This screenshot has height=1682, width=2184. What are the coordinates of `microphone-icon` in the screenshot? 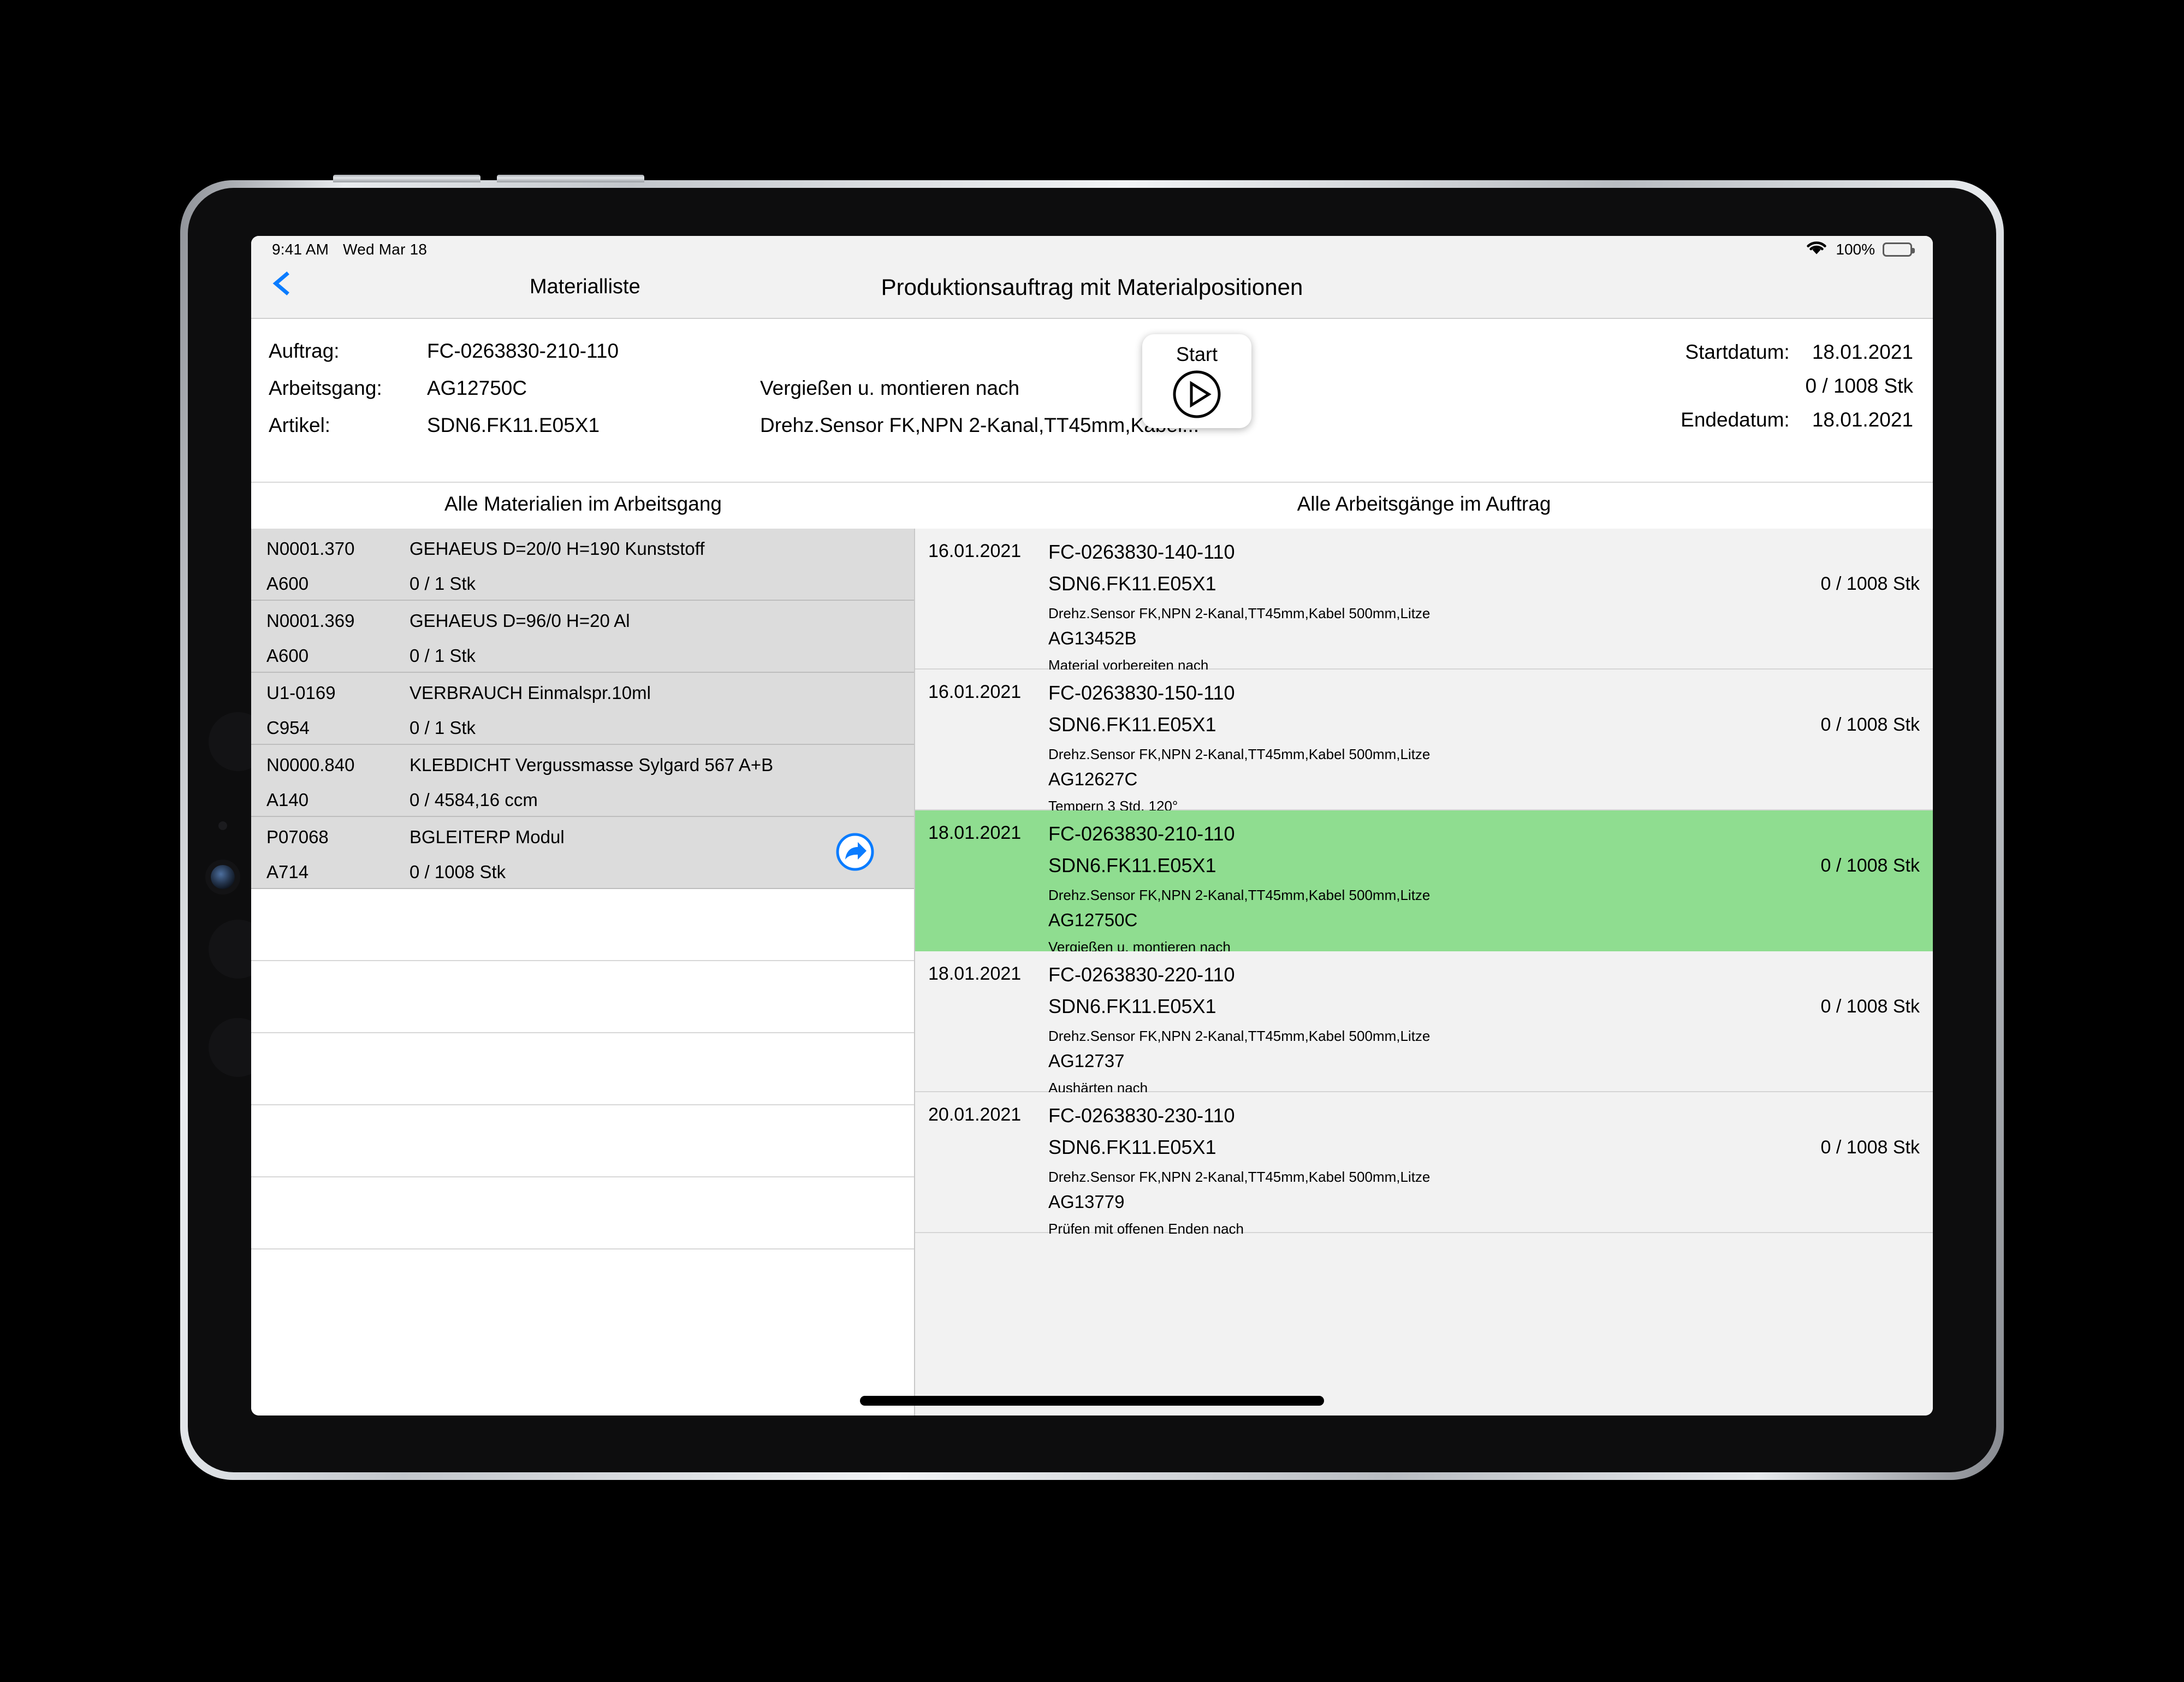 It's located at (222, 825).